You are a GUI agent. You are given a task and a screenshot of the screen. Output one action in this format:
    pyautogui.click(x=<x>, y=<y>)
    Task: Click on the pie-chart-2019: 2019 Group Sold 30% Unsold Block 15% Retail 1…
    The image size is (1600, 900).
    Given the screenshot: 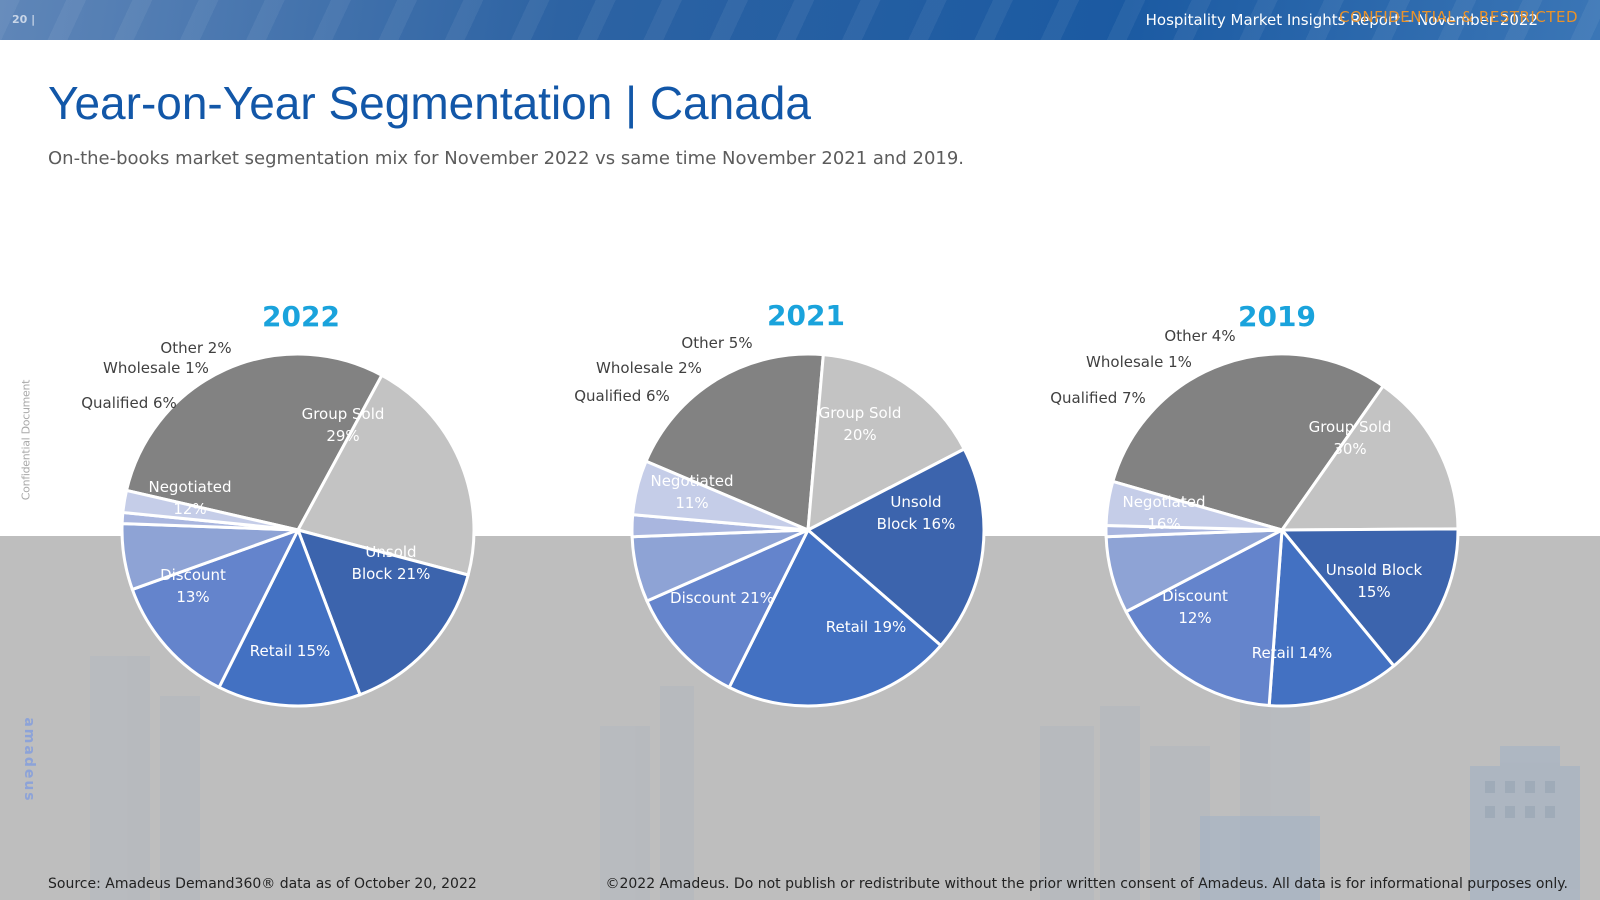 What is the action you would take?
    pyautogui.click(x=1255, y=504)
    